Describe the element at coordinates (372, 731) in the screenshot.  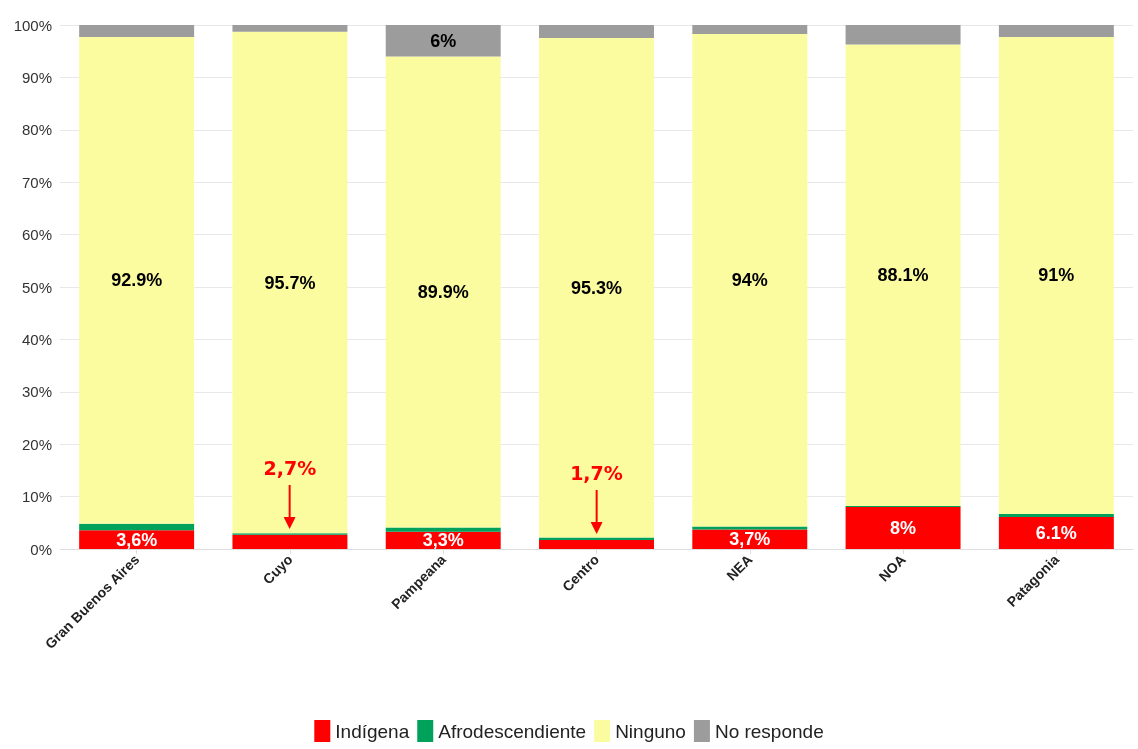
I see `legend-label: Indígena` at that location.